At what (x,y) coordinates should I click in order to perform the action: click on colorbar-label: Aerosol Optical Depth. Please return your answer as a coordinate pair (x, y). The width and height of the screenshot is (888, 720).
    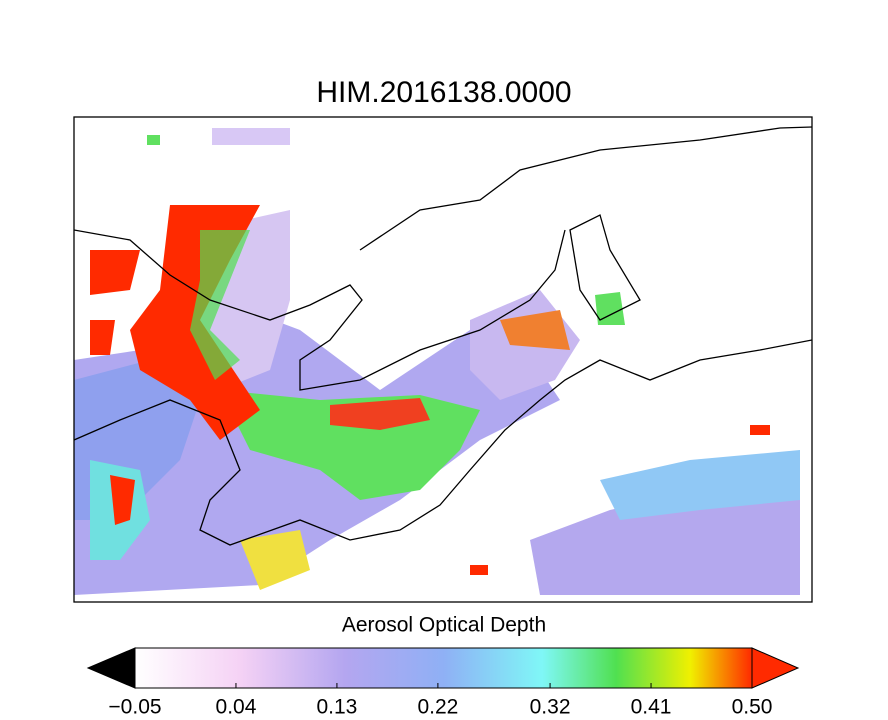
    Looking at the image, I should click on (444, 625).